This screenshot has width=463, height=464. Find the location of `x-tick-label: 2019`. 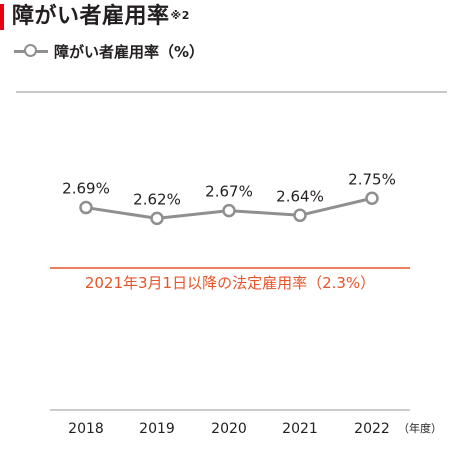

x-tick-label: 2019 is located at coordinates (157, 429).